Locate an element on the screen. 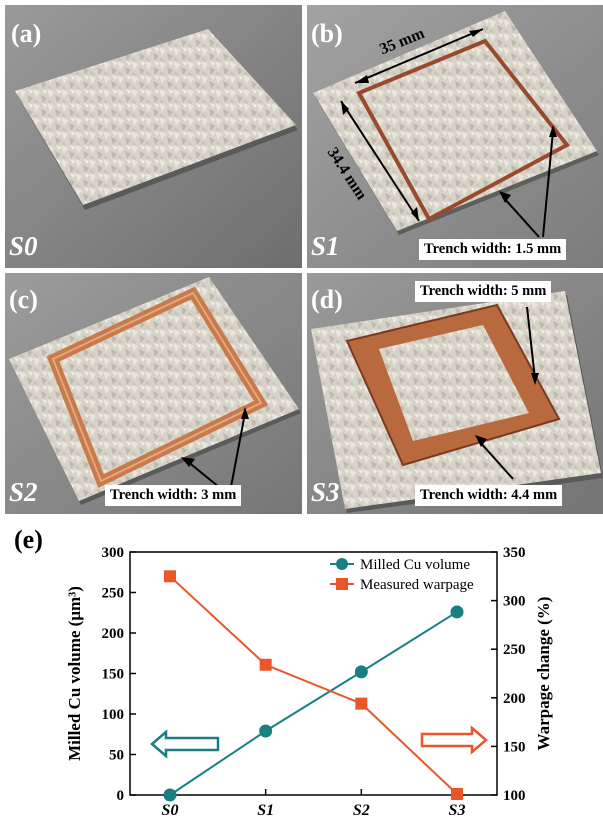 The width and height of the screenshot is (603, 823). left-axis-arrow is located at coordinates (185, 744).